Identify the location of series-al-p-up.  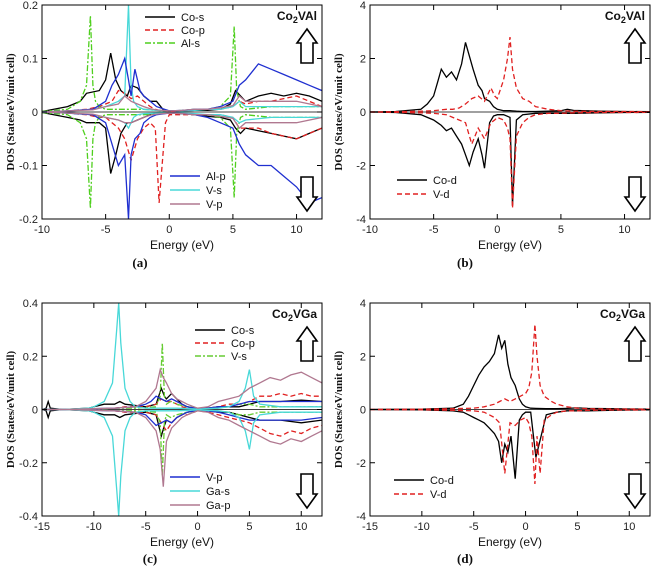
(182, 84).